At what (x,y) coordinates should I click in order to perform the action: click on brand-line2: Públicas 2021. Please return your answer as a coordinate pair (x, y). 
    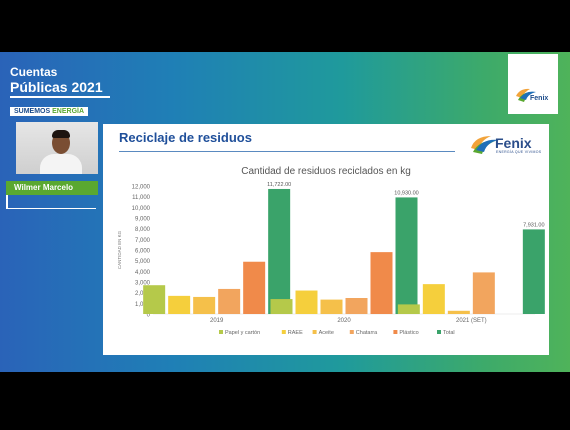
    Looking at the image, I should click on (56, 87).